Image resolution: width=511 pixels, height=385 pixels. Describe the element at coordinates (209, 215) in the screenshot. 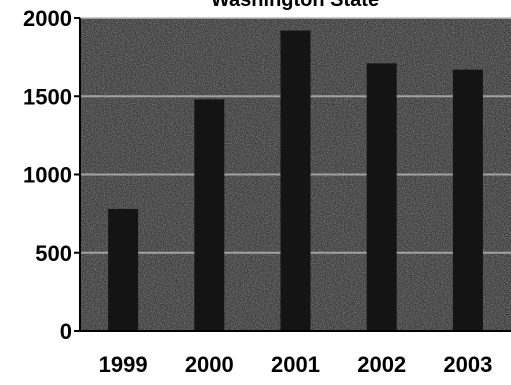

I see `bar-2000` at that location.